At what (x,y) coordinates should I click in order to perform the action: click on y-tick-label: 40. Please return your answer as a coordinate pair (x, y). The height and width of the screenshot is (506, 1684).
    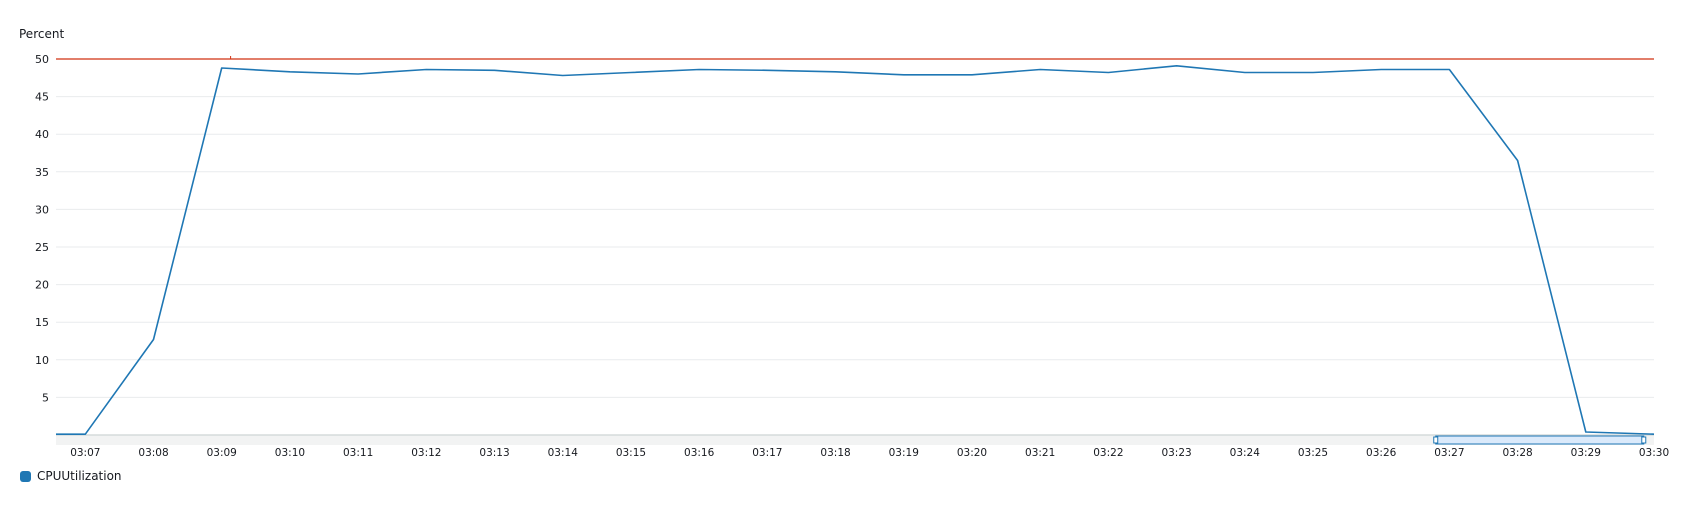
    Looking at the image, I should click on (42, 134).